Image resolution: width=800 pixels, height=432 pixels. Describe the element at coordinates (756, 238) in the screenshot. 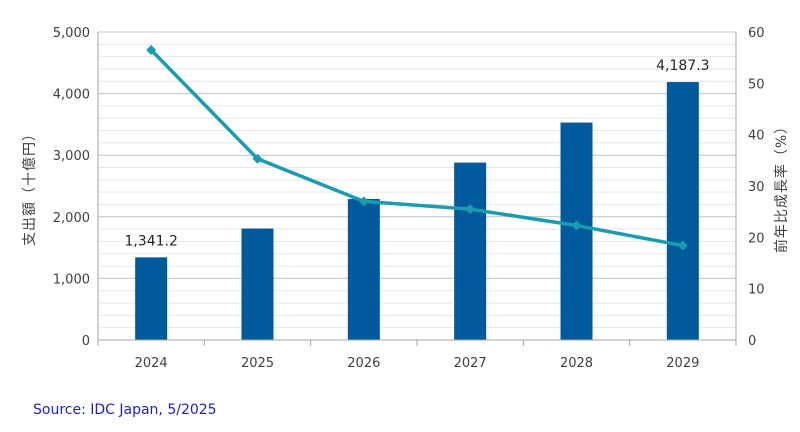

I see `y2-tick-label: 20` at that location.